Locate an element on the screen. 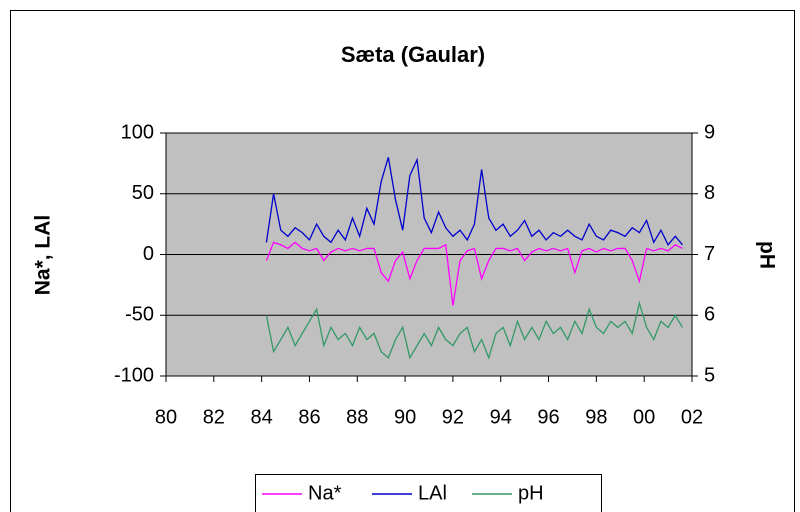 Image resolution: width=800 pixels, height=512 pixels. y2-axis-title: pH is located at coordinates (766, 255).